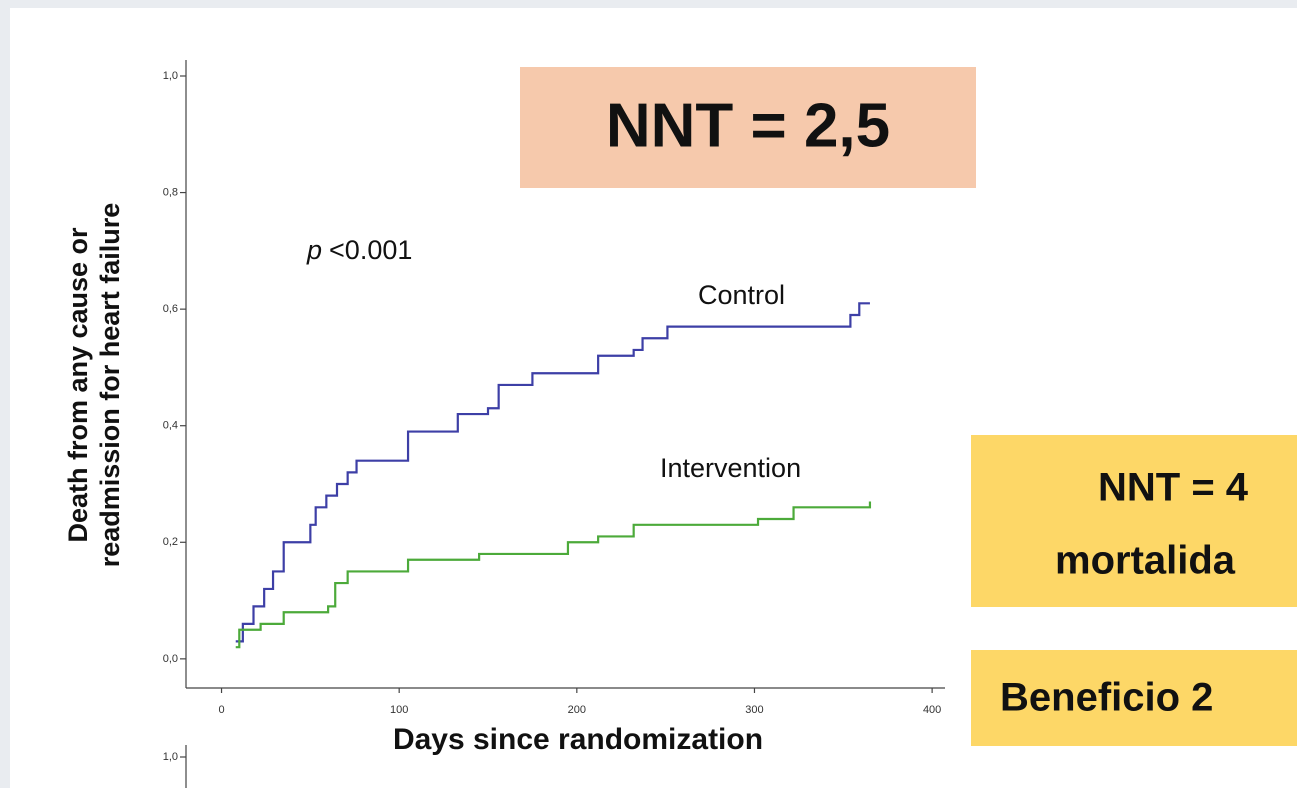 This screenshot has height=788, width=1297. I want to click on p-value: p <0.001, so click(359, 250).